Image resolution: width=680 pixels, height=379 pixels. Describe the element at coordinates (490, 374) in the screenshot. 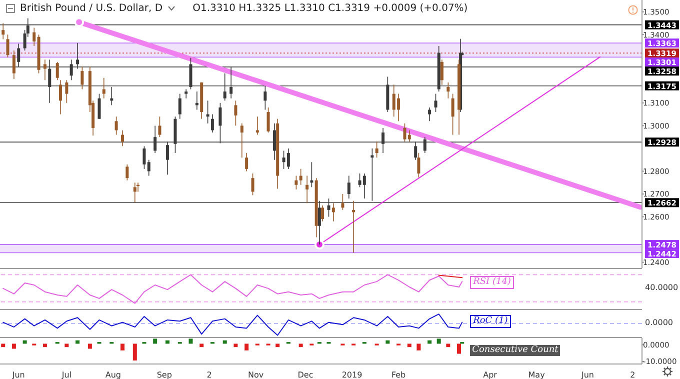

I see `x-tick-label: Apr` at that location.